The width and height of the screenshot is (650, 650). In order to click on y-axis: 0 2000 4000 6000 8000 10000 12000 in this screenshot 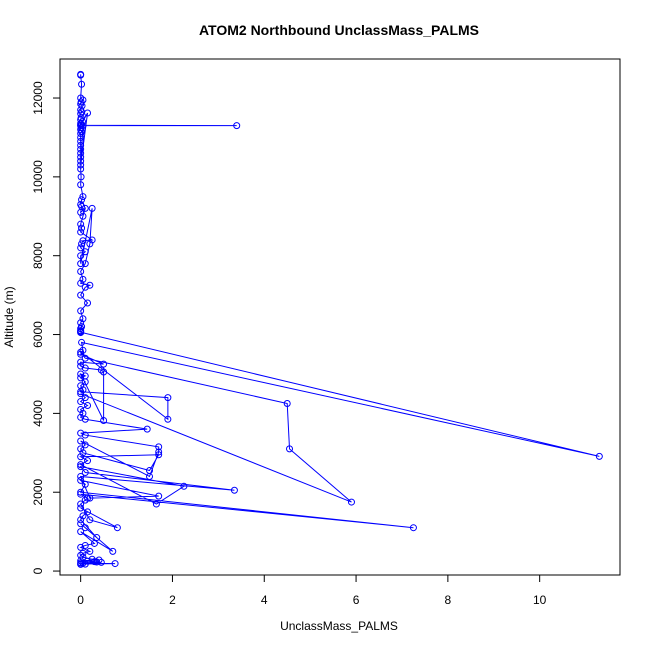, I will do `click(46, 327)`.